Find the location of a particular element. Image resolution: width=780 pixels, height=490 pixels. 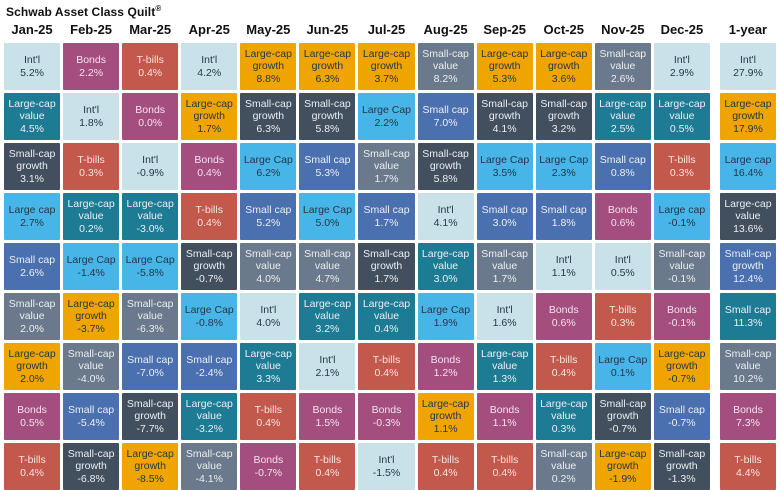

return-value: 12.4% is located at coordinates (748, 278).